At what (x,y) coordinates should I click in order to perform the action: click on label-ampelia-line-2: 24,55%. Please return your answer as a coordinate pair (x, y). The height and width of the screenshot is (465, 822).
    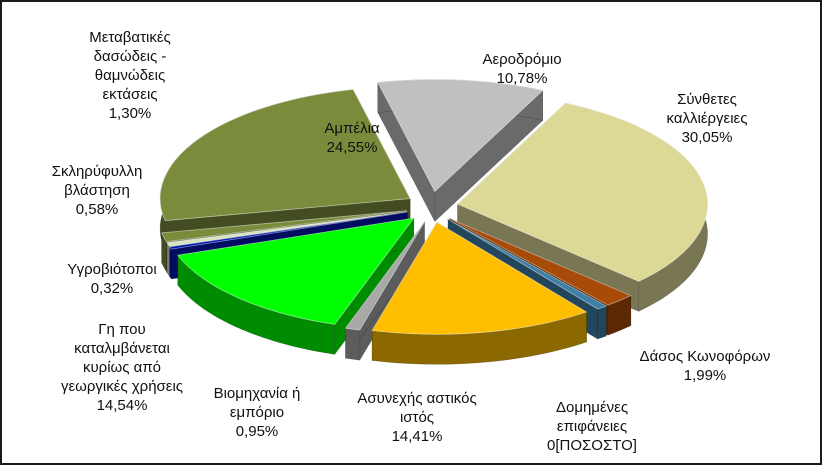
    Looking at the image, I should click on (352, 147).